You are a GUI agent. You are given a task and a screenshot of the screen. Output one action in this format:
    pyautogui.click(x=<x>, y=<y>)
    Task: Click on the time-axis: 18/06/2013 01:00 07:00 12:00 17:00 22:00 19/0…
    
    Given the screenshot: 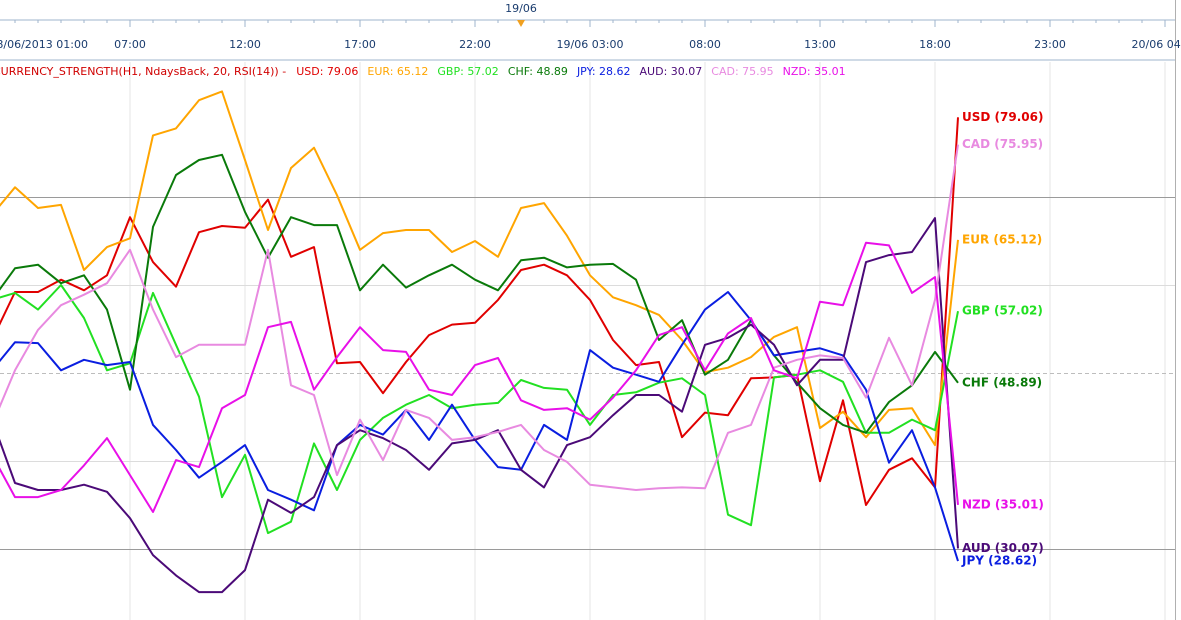 What is the action you would take?
    pyautogui.click(x=590, y=26)
    